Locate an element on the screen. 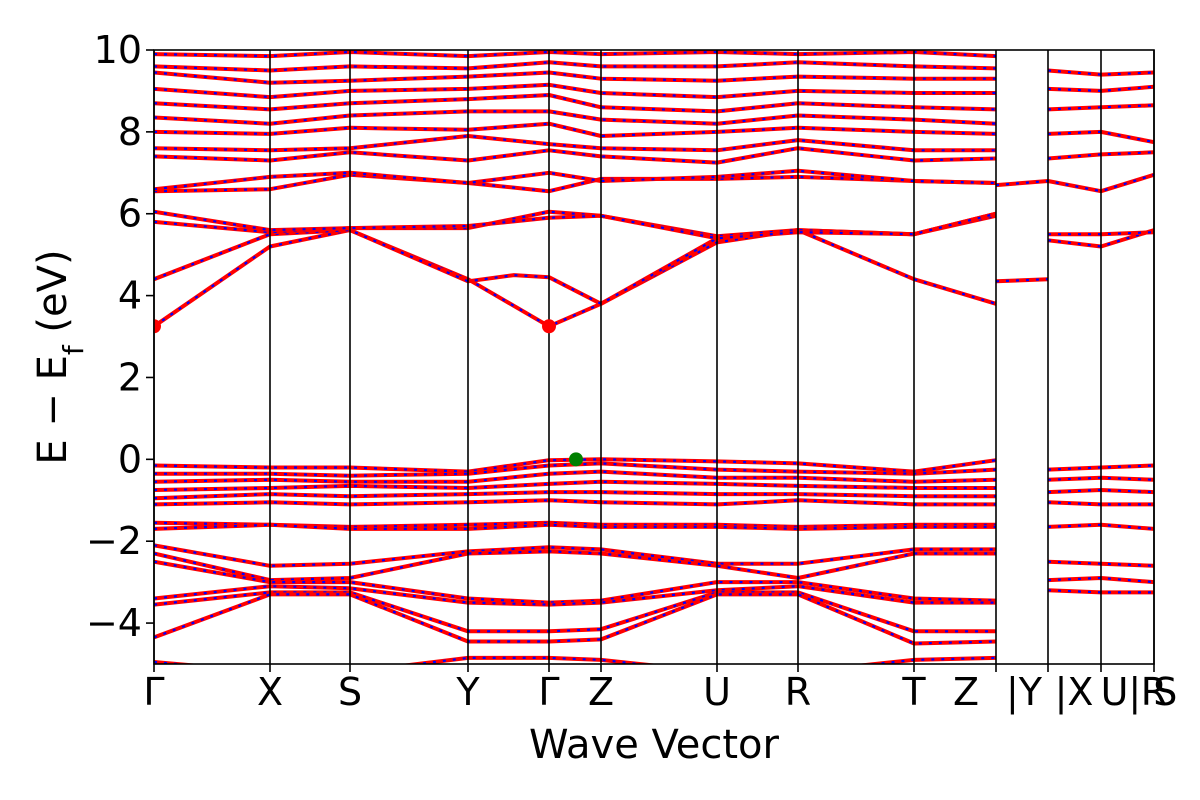  x-tick-label: U| S is located at coordinates (1139, 692).